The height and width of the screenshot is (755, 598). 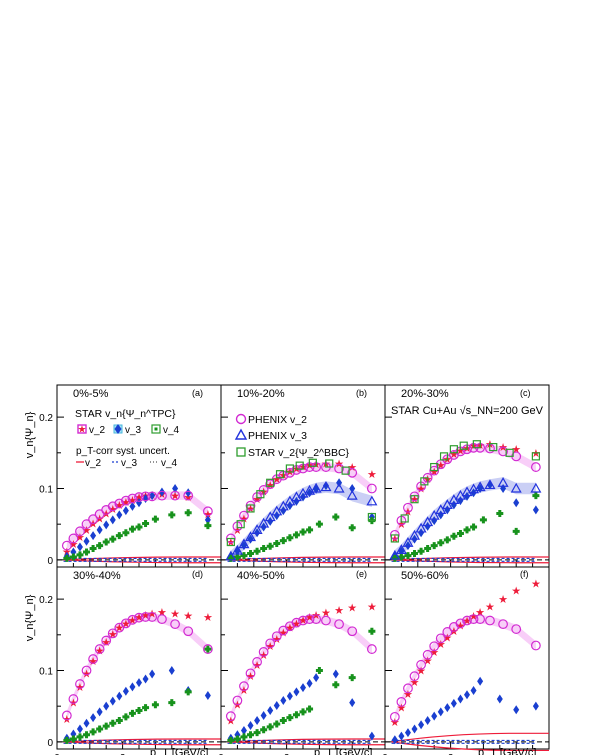 What do you see at coordinates (46, 671) in the screenshot?
I see `y-tick-label: 0.1` at bounding box center [46, 671].